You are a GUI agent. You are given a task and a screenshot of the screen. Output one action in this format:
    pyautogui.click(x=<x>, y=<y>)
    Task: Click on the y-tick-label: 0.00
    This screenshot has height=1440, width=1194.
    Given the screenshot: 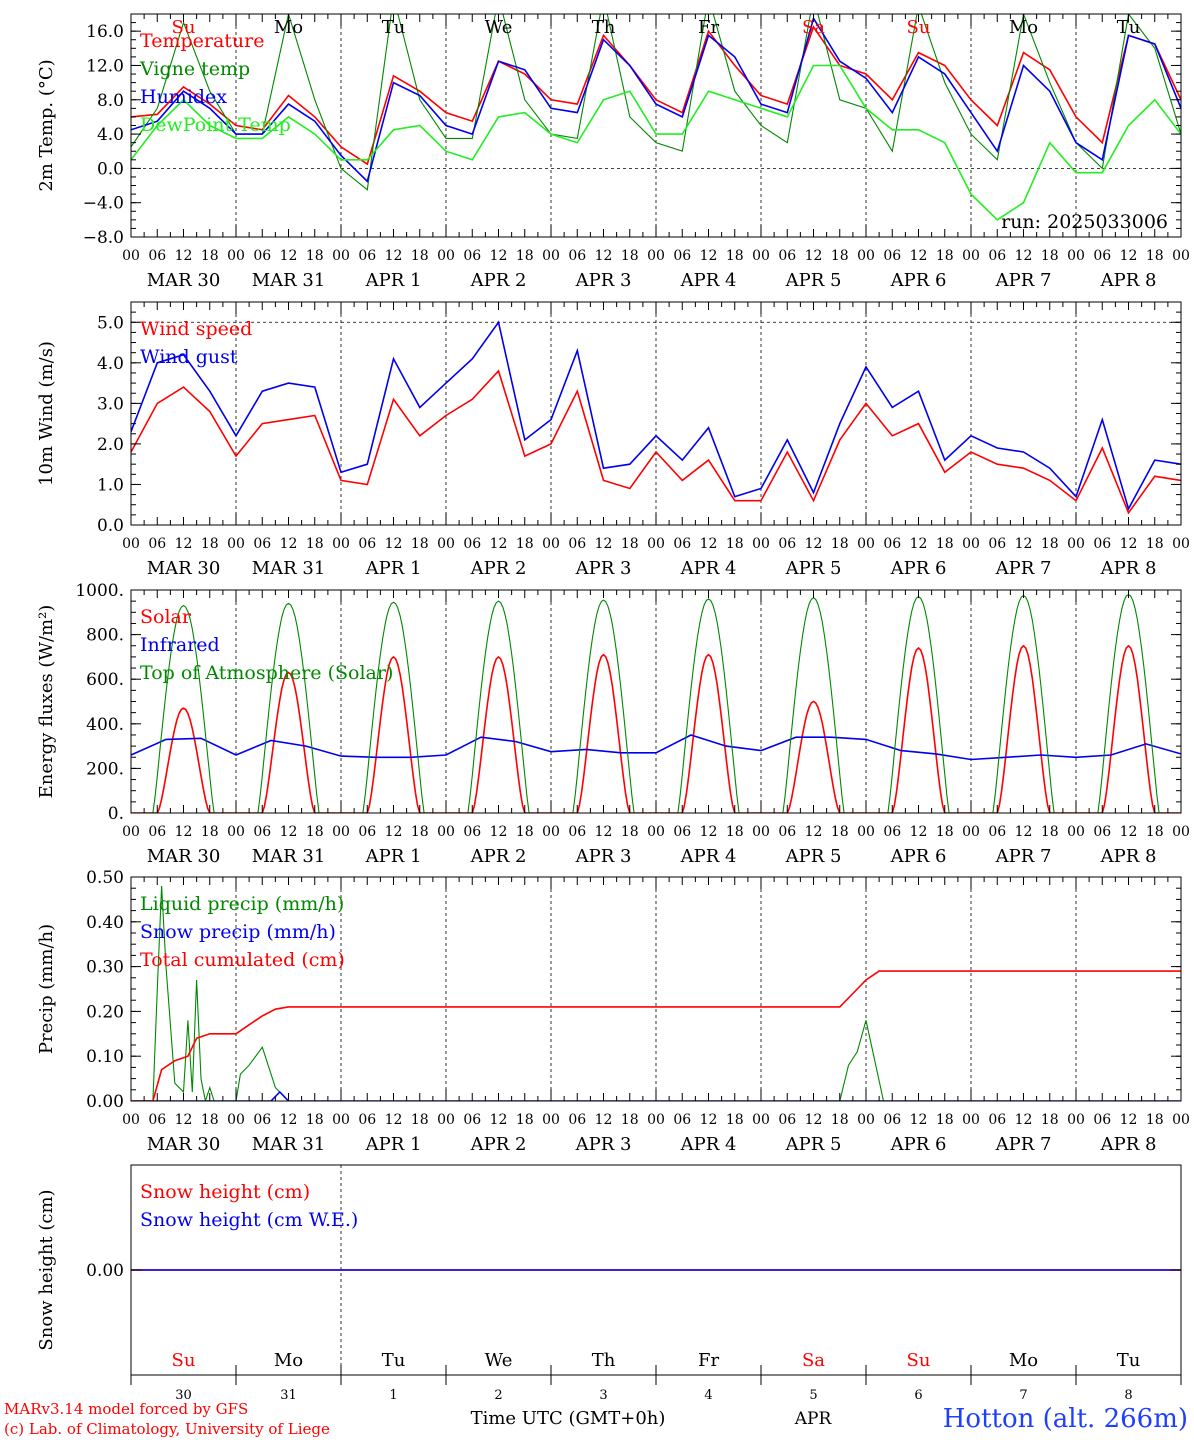 What is the action you would take?
    pyautogui.click(x=105, y=1102)
    